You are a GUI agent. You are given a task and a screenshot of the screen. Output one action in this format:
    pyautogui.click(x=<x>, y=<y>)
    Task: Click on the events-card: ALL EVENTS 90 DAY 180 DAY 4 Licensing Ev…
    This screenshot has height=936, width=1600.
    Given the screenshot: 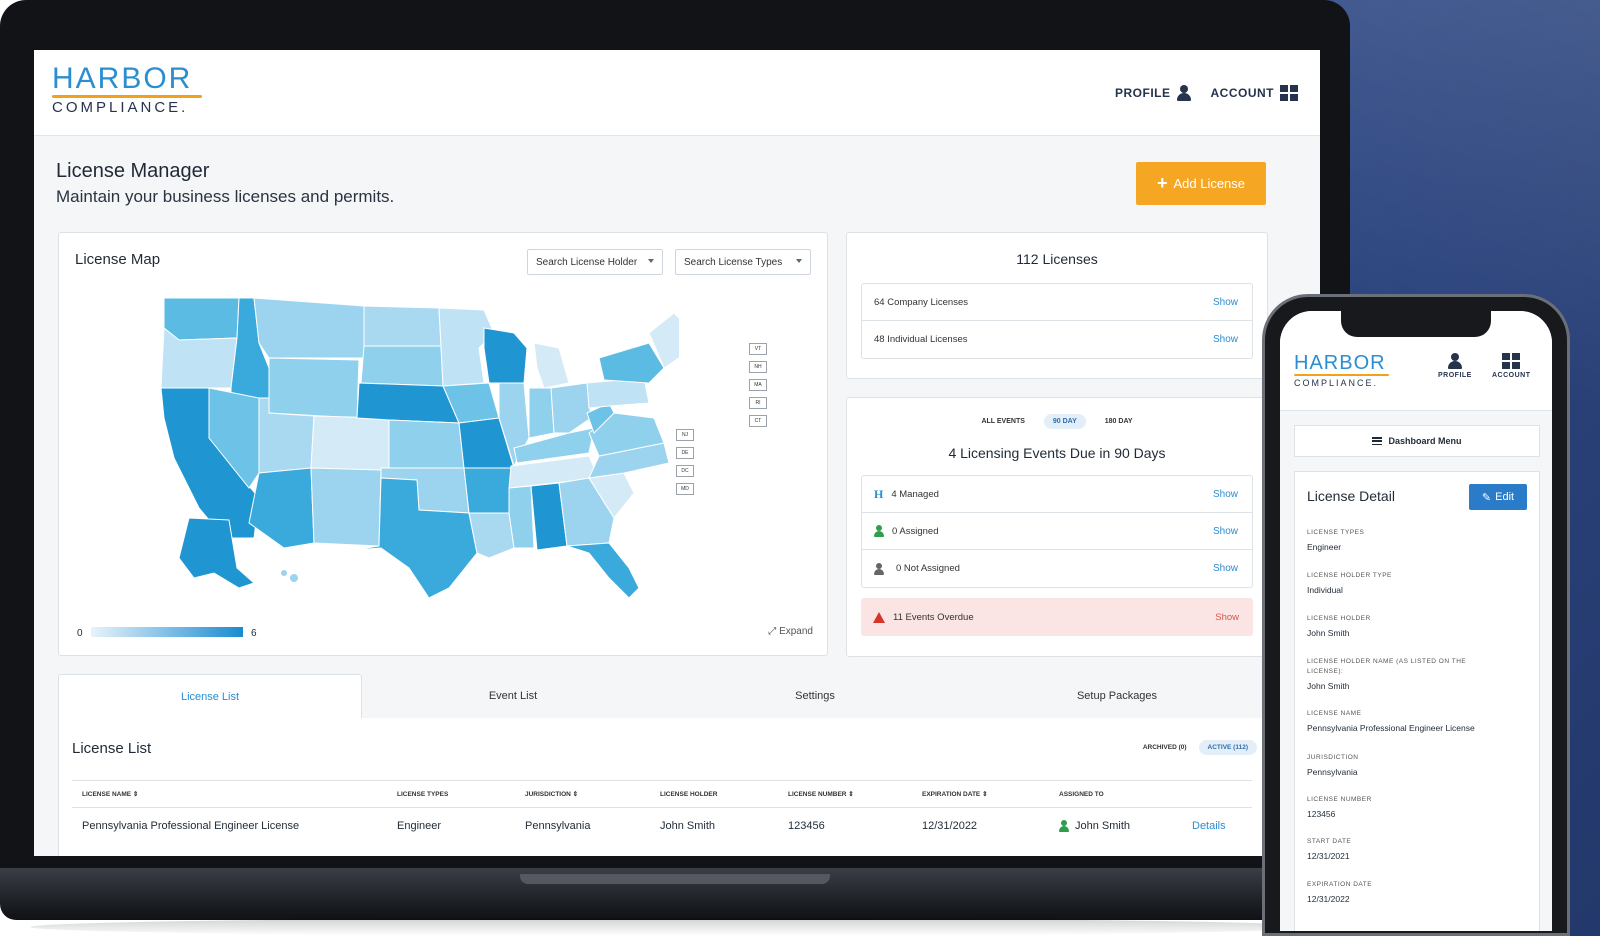 What is the action you would take?
    pyautogui.click(x=1057, y=527)
    